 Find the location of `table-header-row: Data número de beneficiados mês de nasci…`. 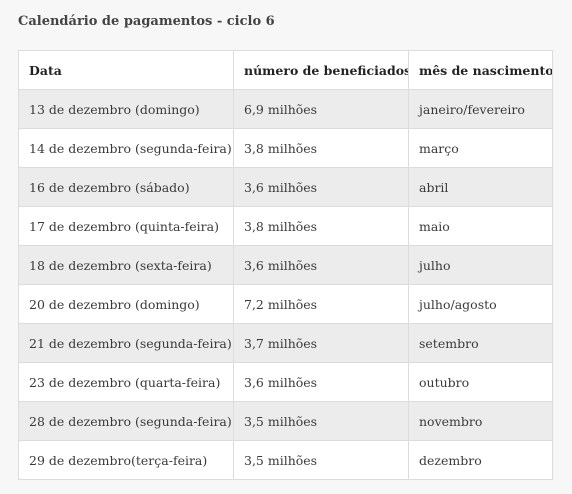

table-header-row: Data número de beneficiados mês de nasci… is located at coordinates (285, 70).